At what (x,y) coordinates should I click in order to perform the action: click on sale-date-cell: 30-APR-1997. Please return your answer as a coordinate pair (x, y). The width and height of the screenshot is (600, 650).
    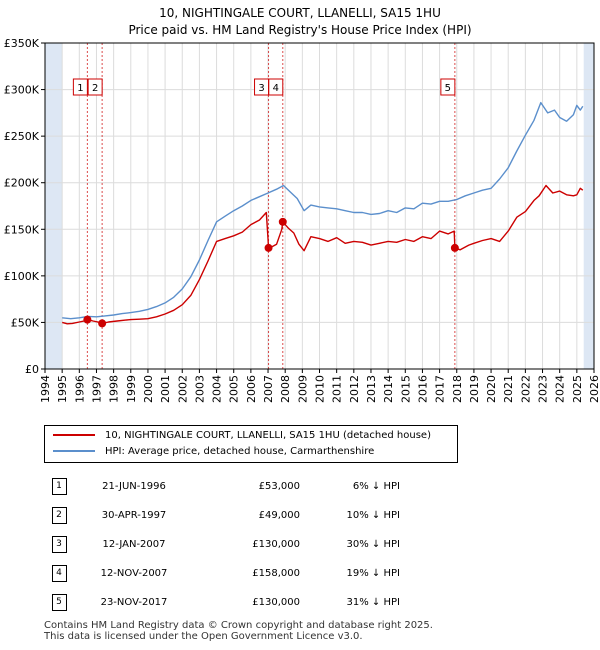
    Looking at the image, I should click on (134, 515).